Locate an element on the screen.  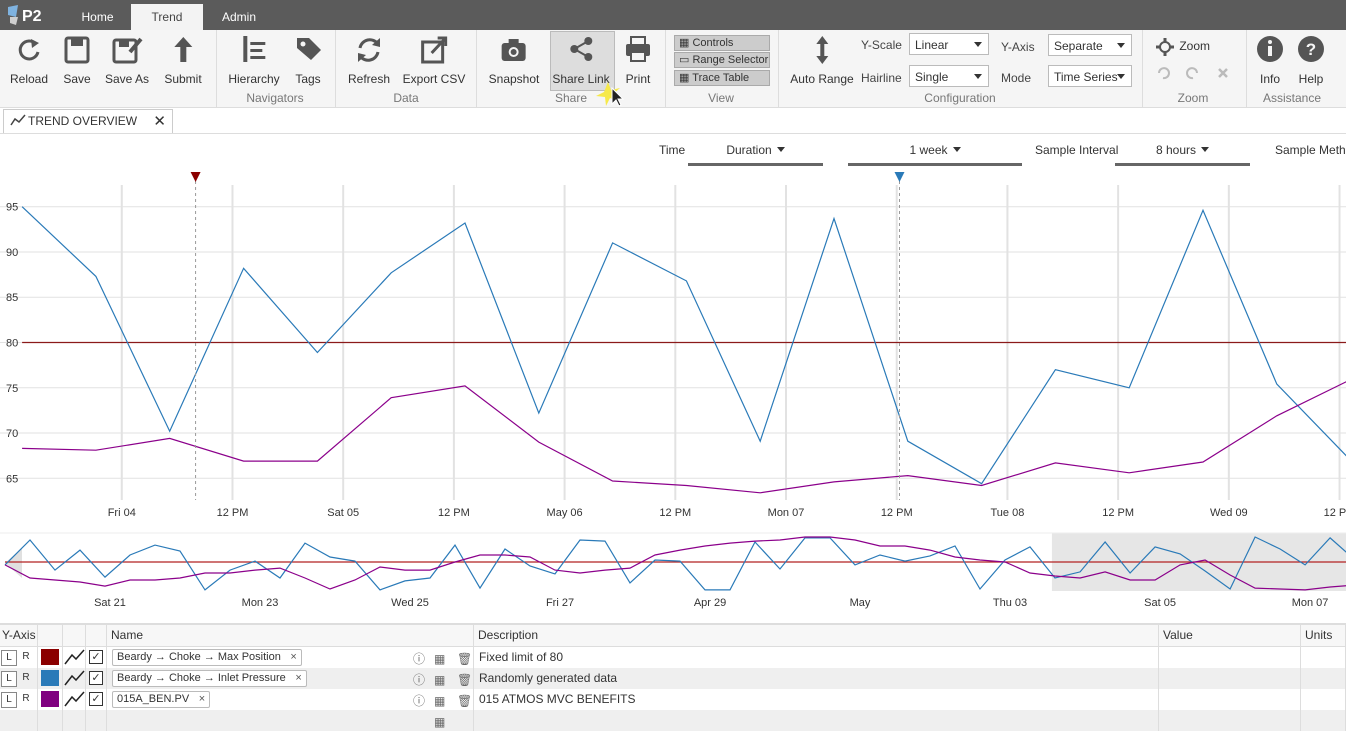
tag-chip: 015A_BEN.PV × is located at coordinates (161, 699).